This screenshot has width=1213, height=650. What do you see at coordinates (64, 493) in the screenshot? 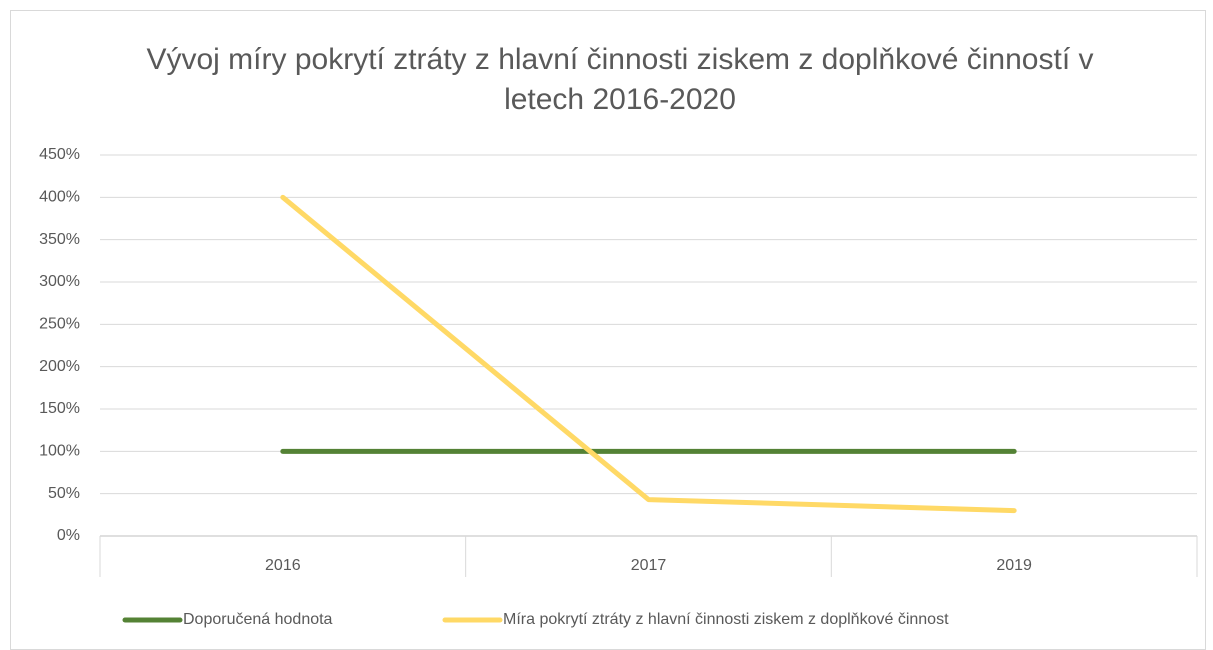
I see `y-tick-label: 50%` at bounding box center [64, 493].